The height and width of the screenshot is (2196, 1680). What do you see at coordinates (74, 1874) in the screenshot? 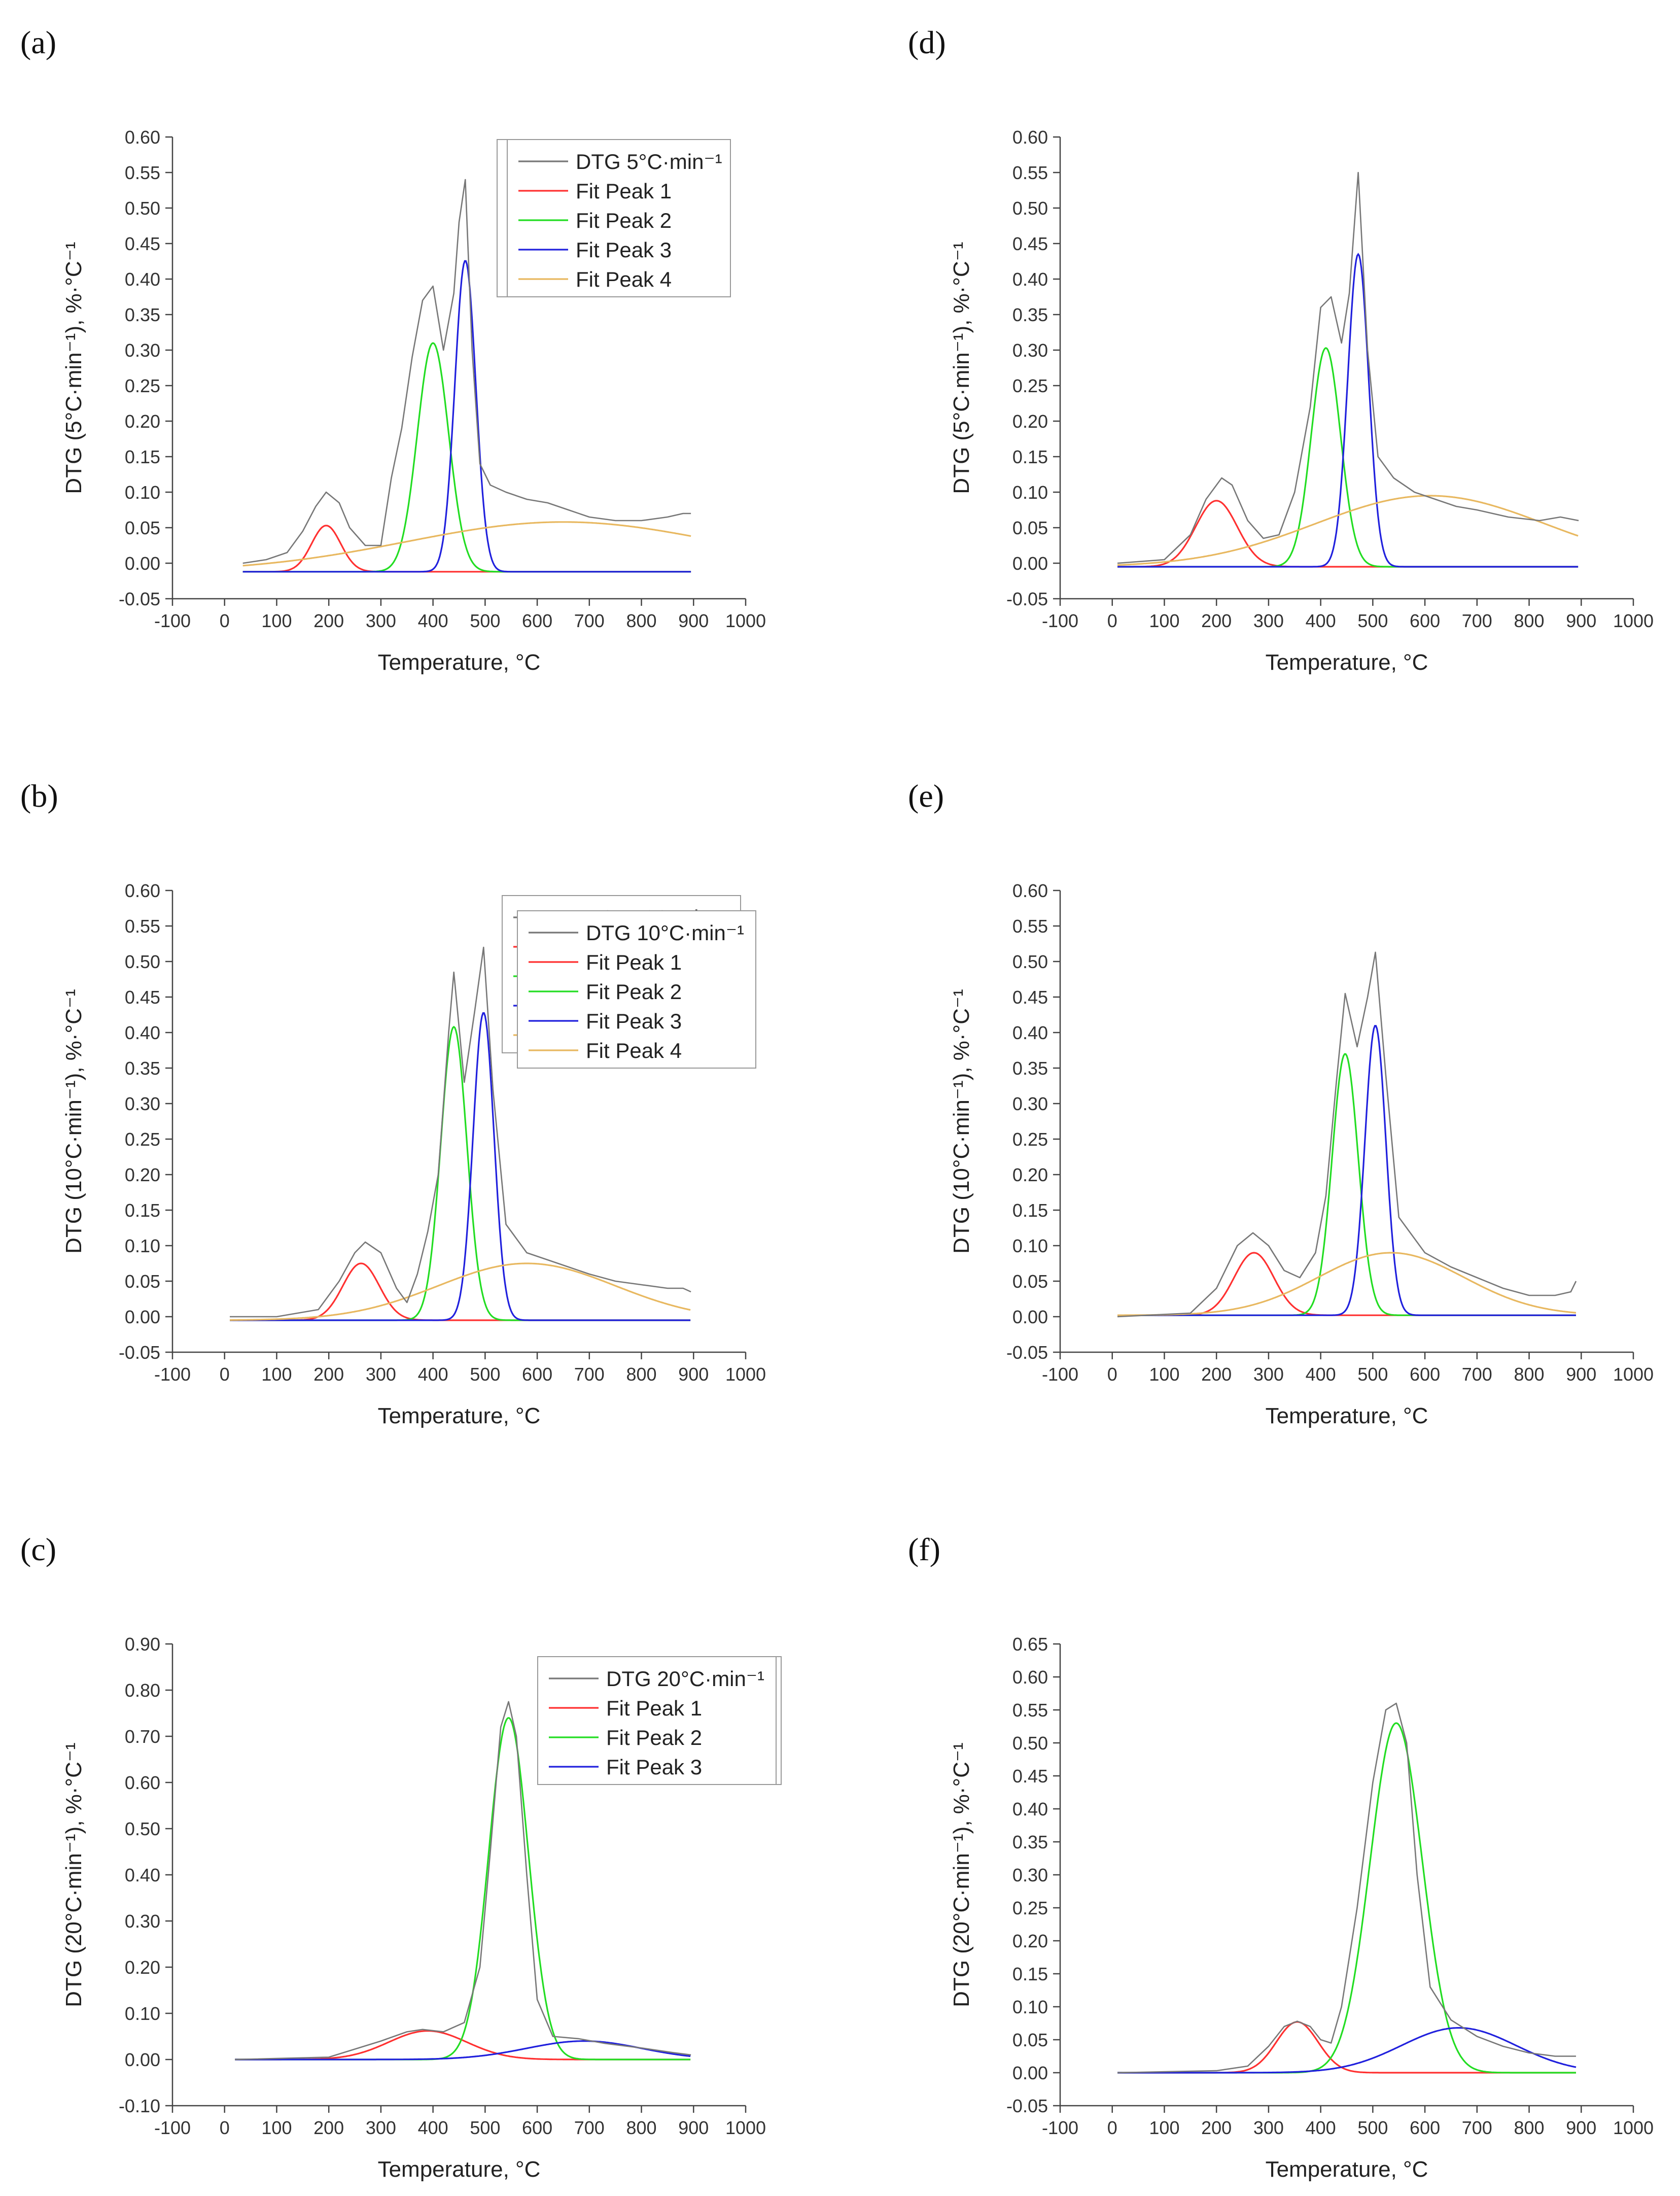
I see `y-axis-title: DTG (20°C·min⁻¹), %·°C⁻¹` at bounding box center [74, 1874].